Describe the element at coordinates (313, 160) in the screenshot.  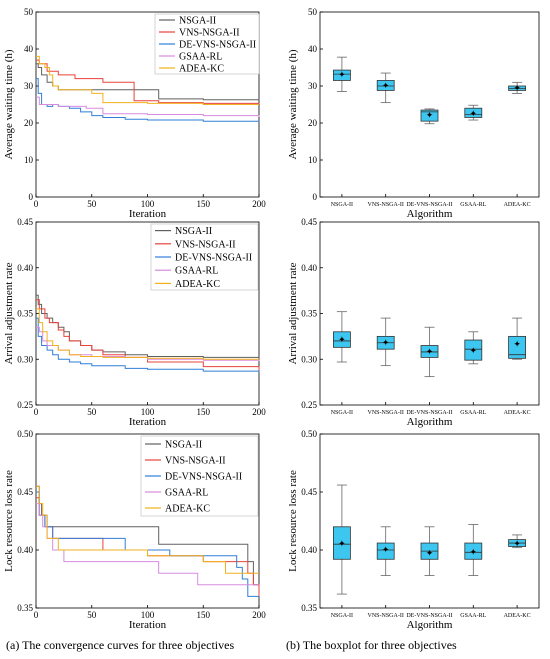
I see `y-tick-label: 10` at that location.